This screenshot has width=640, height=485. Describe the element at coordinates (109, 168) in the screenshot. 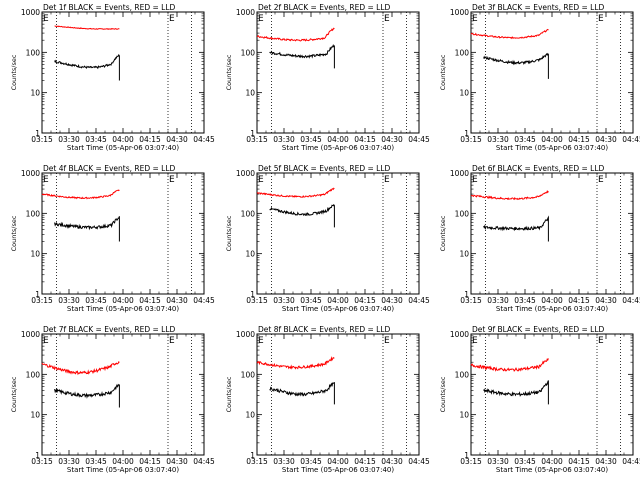

I see `panel-title: Det 4f BLACK = Events, RED = LLD` at that location.